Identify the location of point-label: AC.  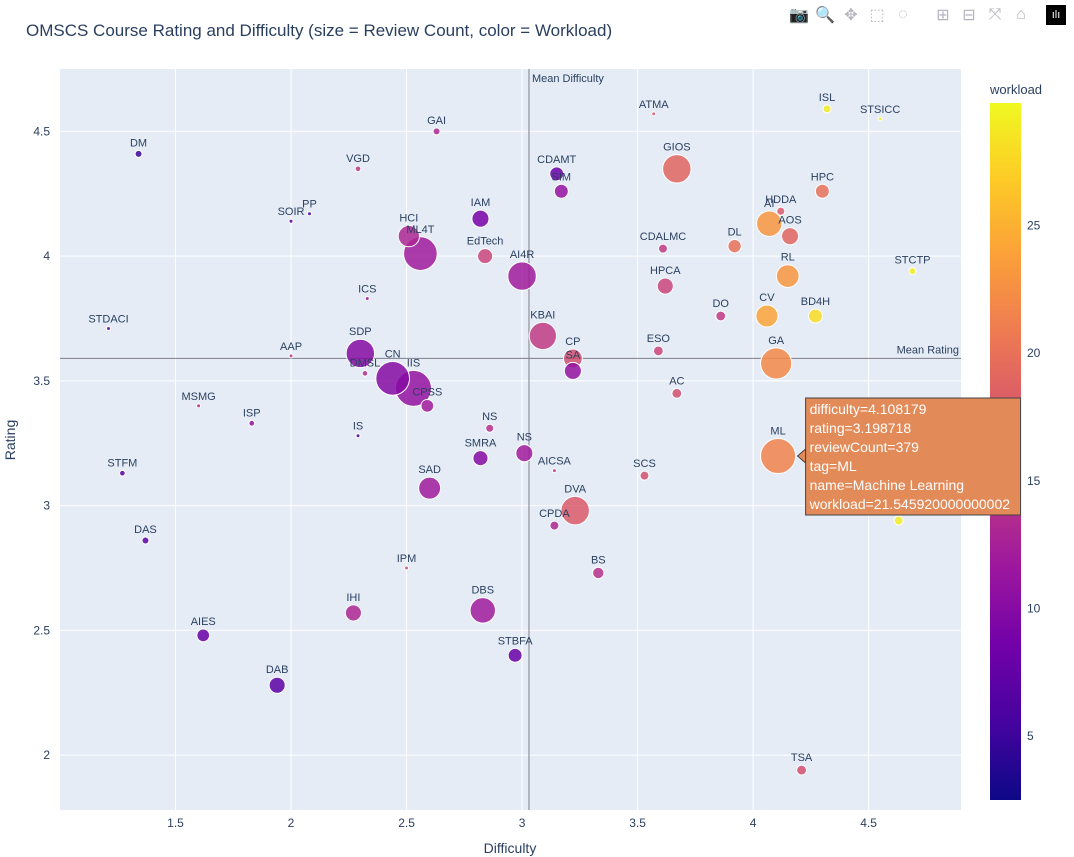
(676, 381).